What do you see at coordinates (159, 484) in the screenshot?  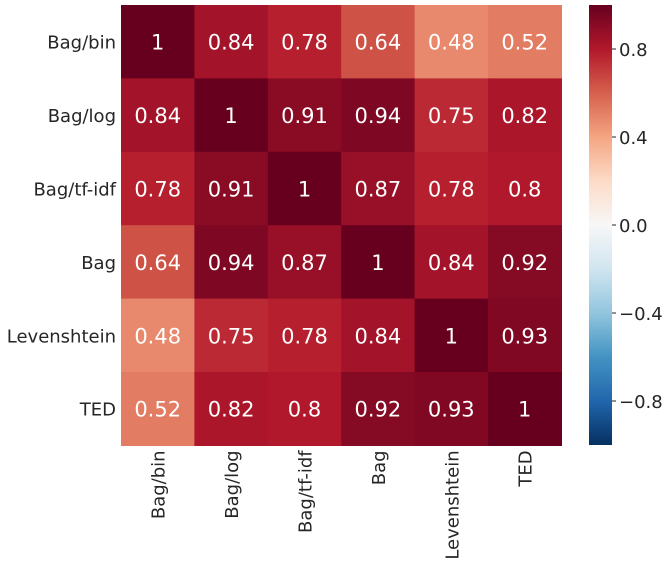 I see `column-tick-label: Bag/bin` at bounding box center [159, 484].